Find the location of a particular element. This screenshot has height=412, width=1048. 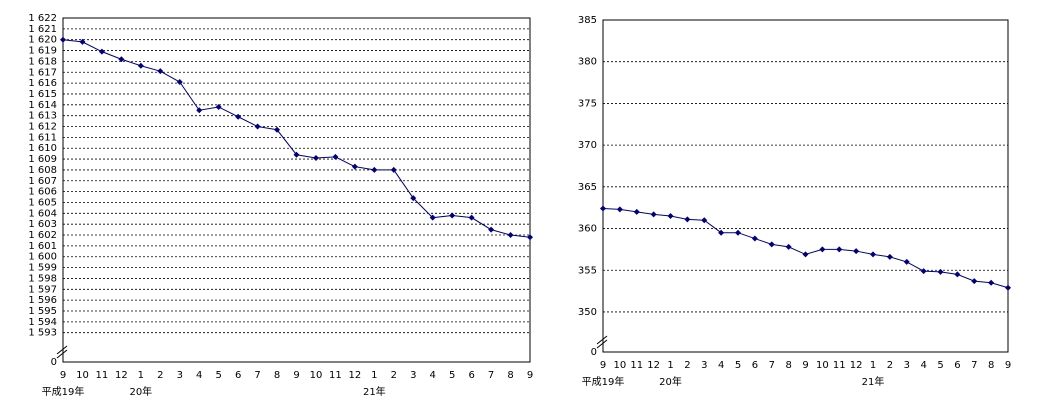

y-tick-label: 1 610 is located at coordinates (42, 148).